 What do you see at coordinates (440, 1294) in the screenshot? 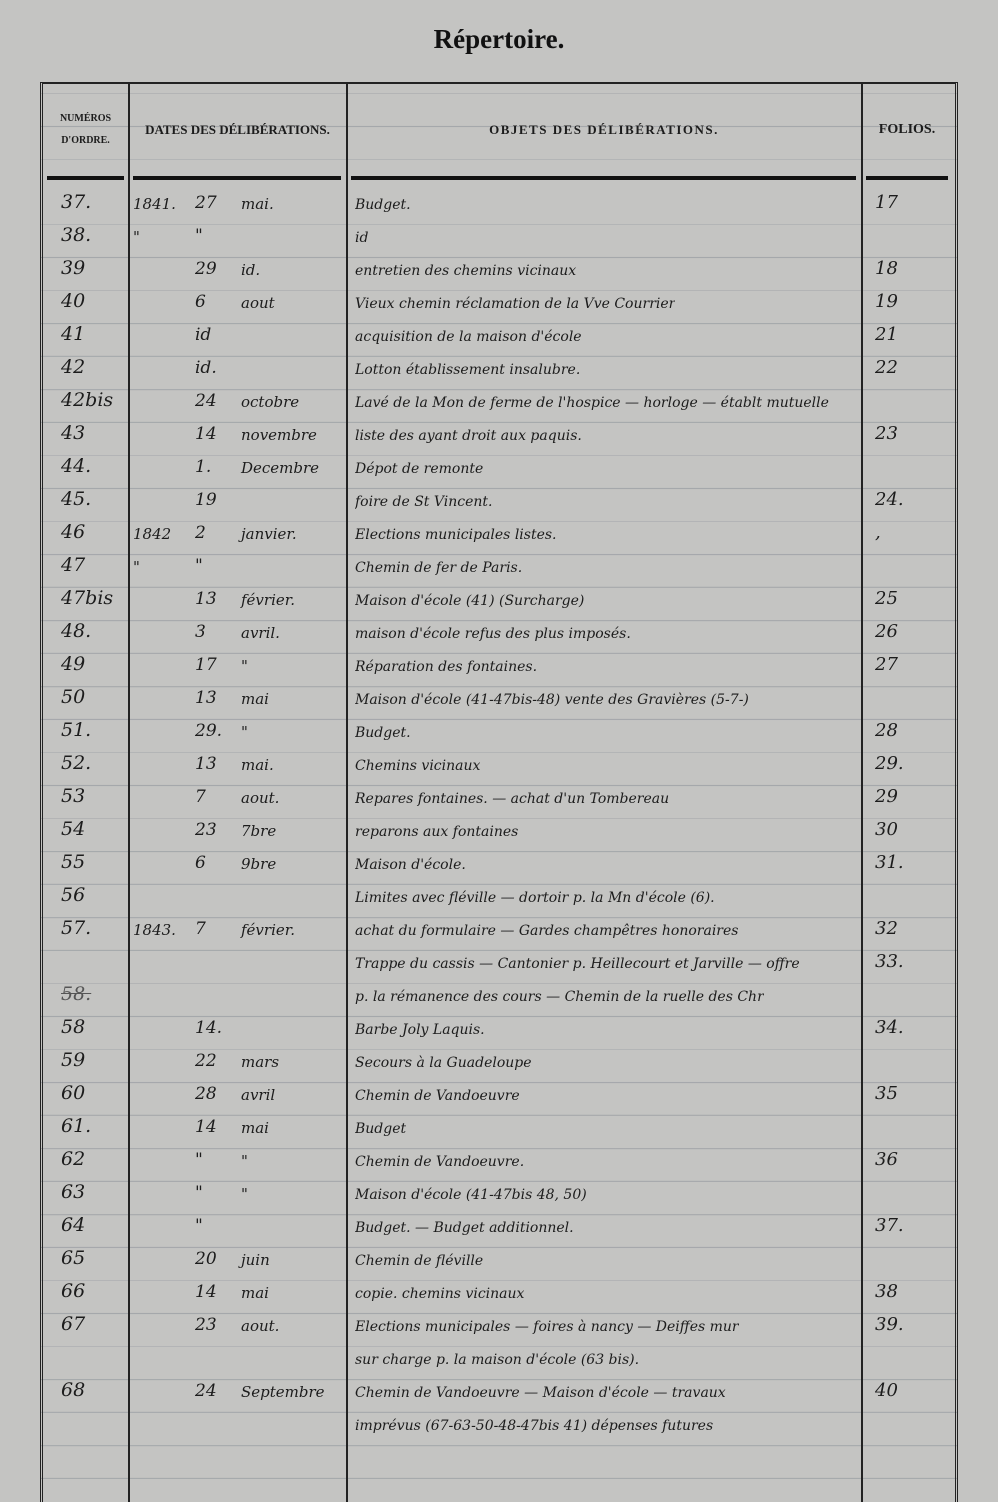
I see `entry-object: copie. chemins vicinaux` at bounding box center [440, 1294].